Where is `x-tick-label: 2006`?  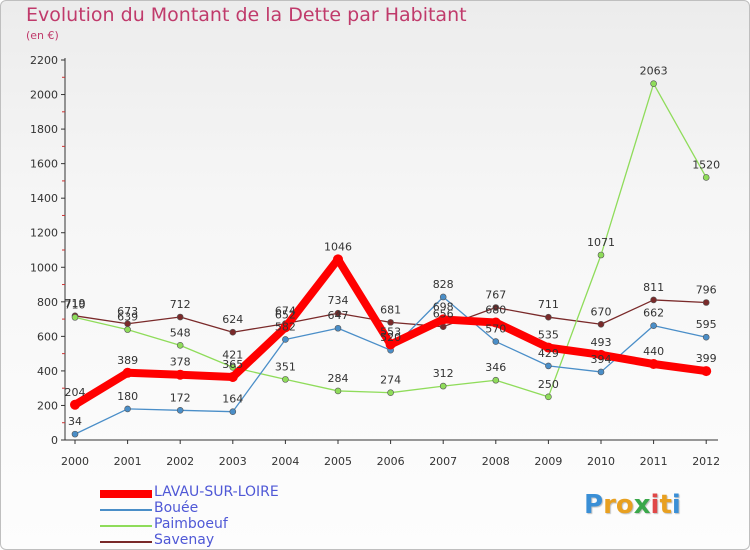 x-tick-label: 2006 is located at coordinates (391, 461).